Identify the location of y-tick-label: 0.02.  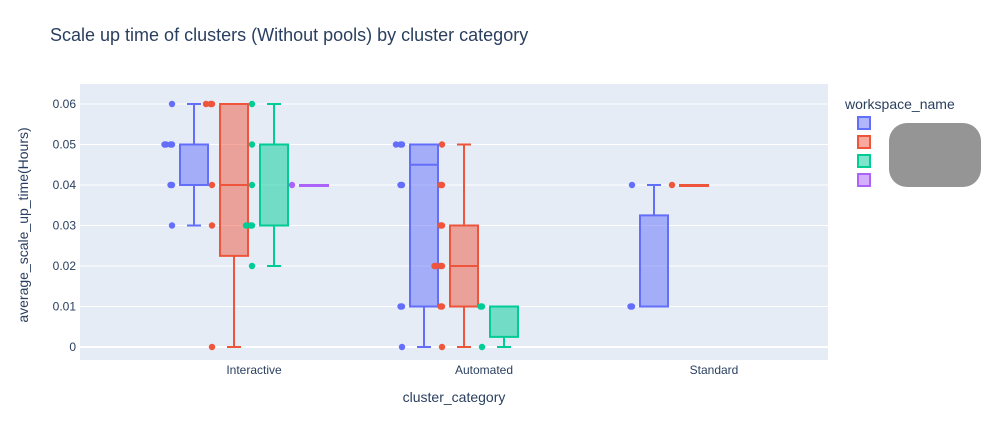
(65, 266).